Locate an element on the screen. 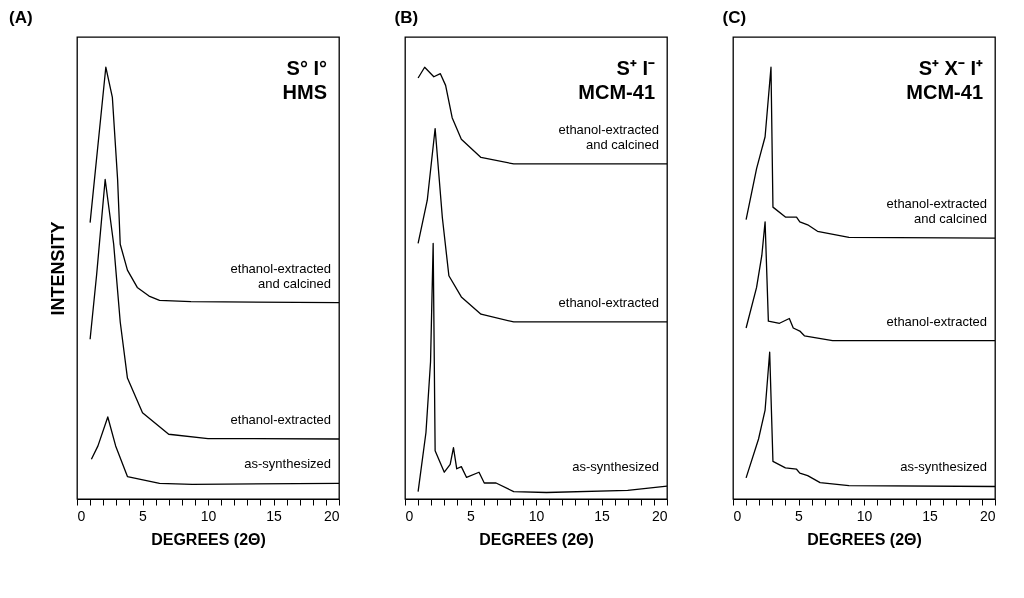 This screenshot has width=1024, height=598. chart-title: (C) is located at coordinates (734, 17).